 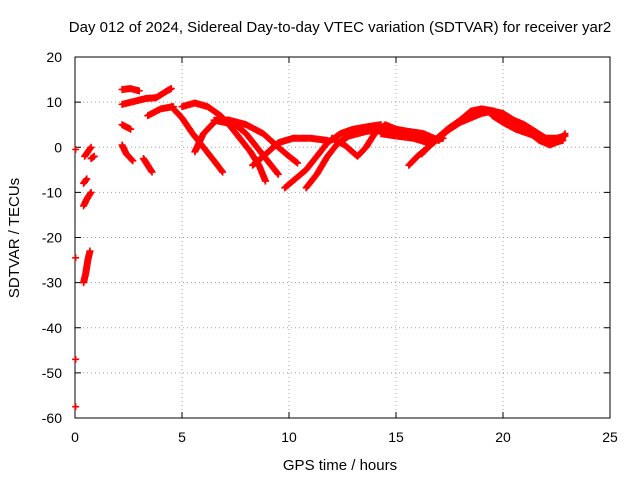 I want to click on y-tick-label: -30, so click(x=52, y=283).